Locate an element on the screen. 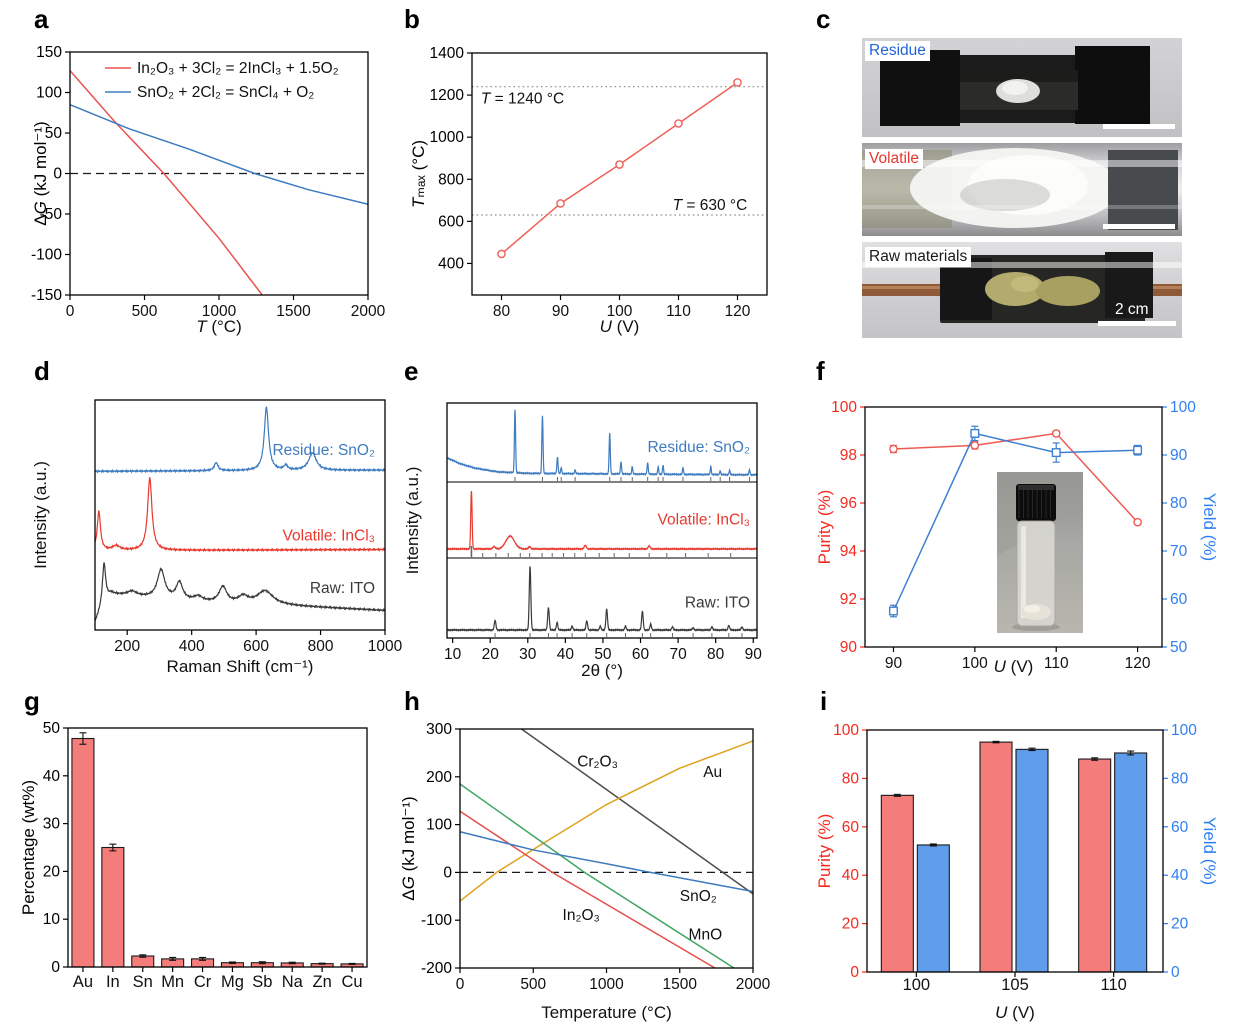 This screenshot has height=1031, width=1240. svg-text: 105 is located at coordinates (1015, 985).